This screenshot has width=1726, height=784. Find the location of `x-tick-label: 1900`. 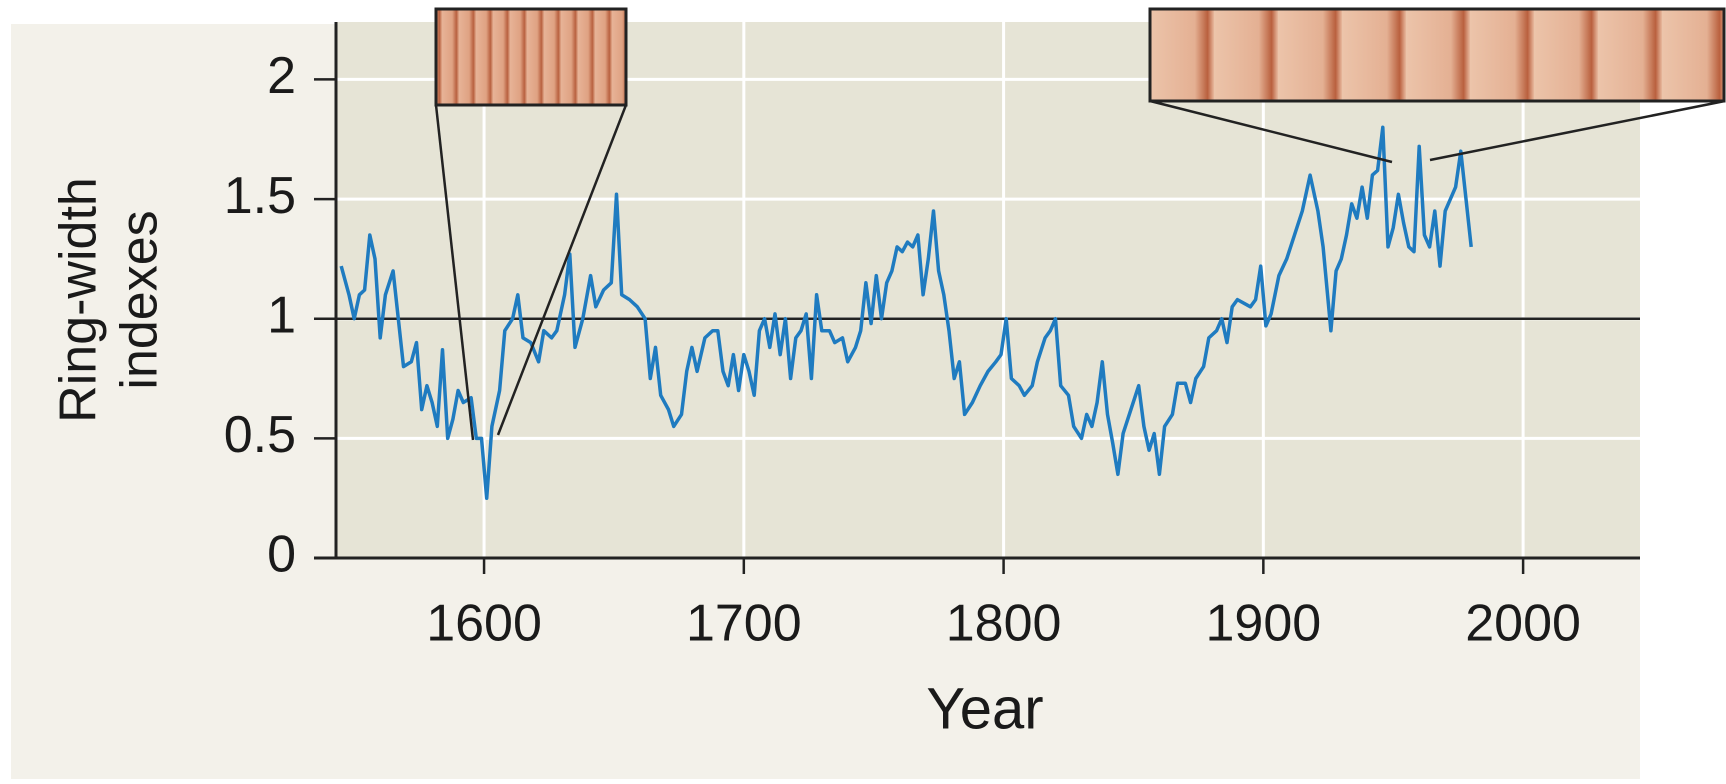

x-tick-label: 1900 is located at coordinates (1264, 624).